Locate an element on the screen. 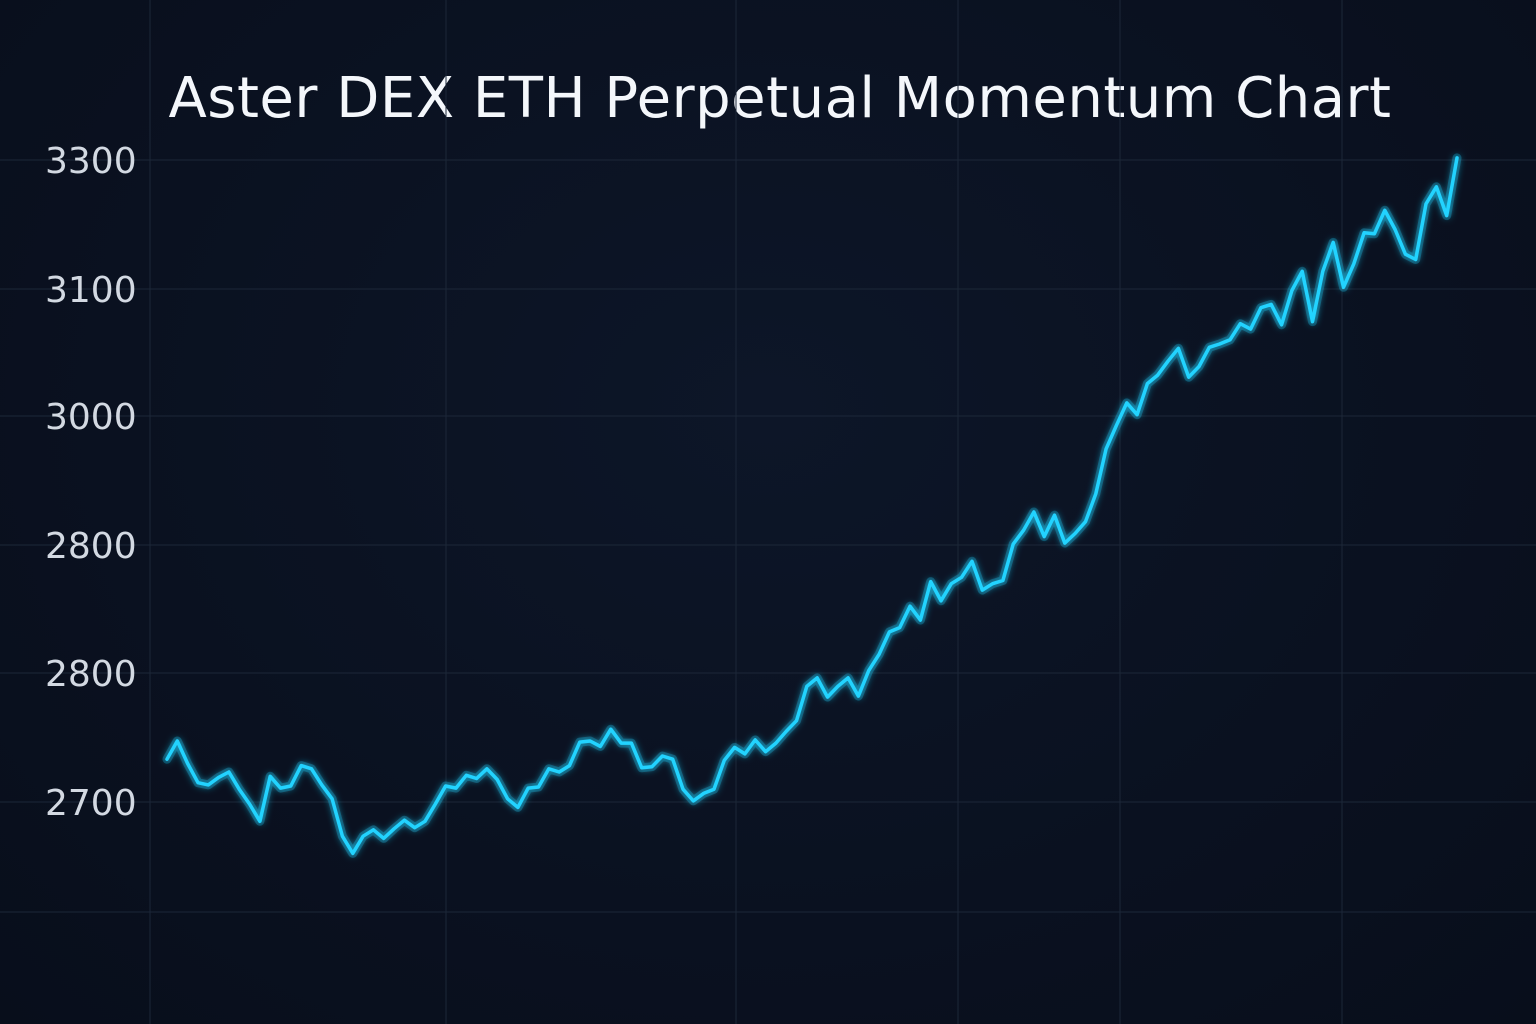  chart-title: Aster DEX ETH Perpetual Momentum Chart is located at coordinates (780, 98).